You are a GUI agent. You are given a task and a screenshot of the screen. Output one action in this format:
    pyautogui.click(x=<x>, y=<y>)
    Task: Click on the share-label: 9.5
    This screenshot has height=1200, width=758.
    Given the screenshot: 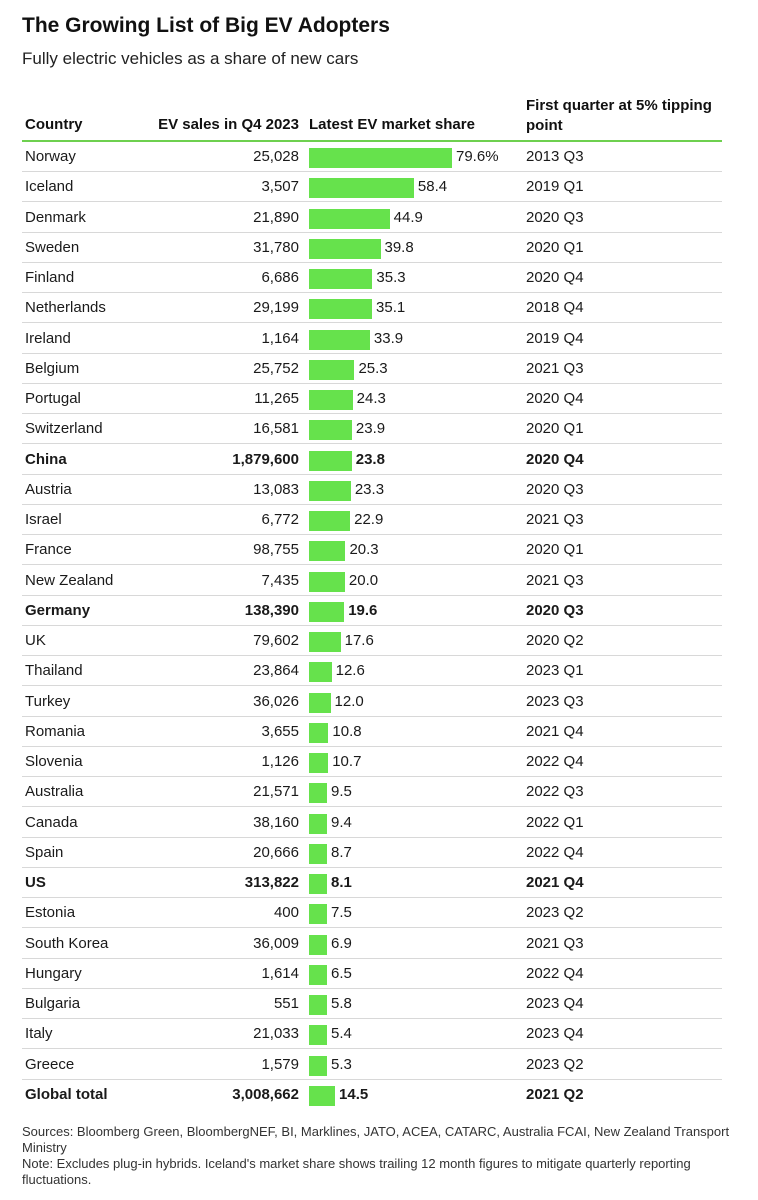 What is the action you would take?
    pyautogui.click(x=341, y=792)
    